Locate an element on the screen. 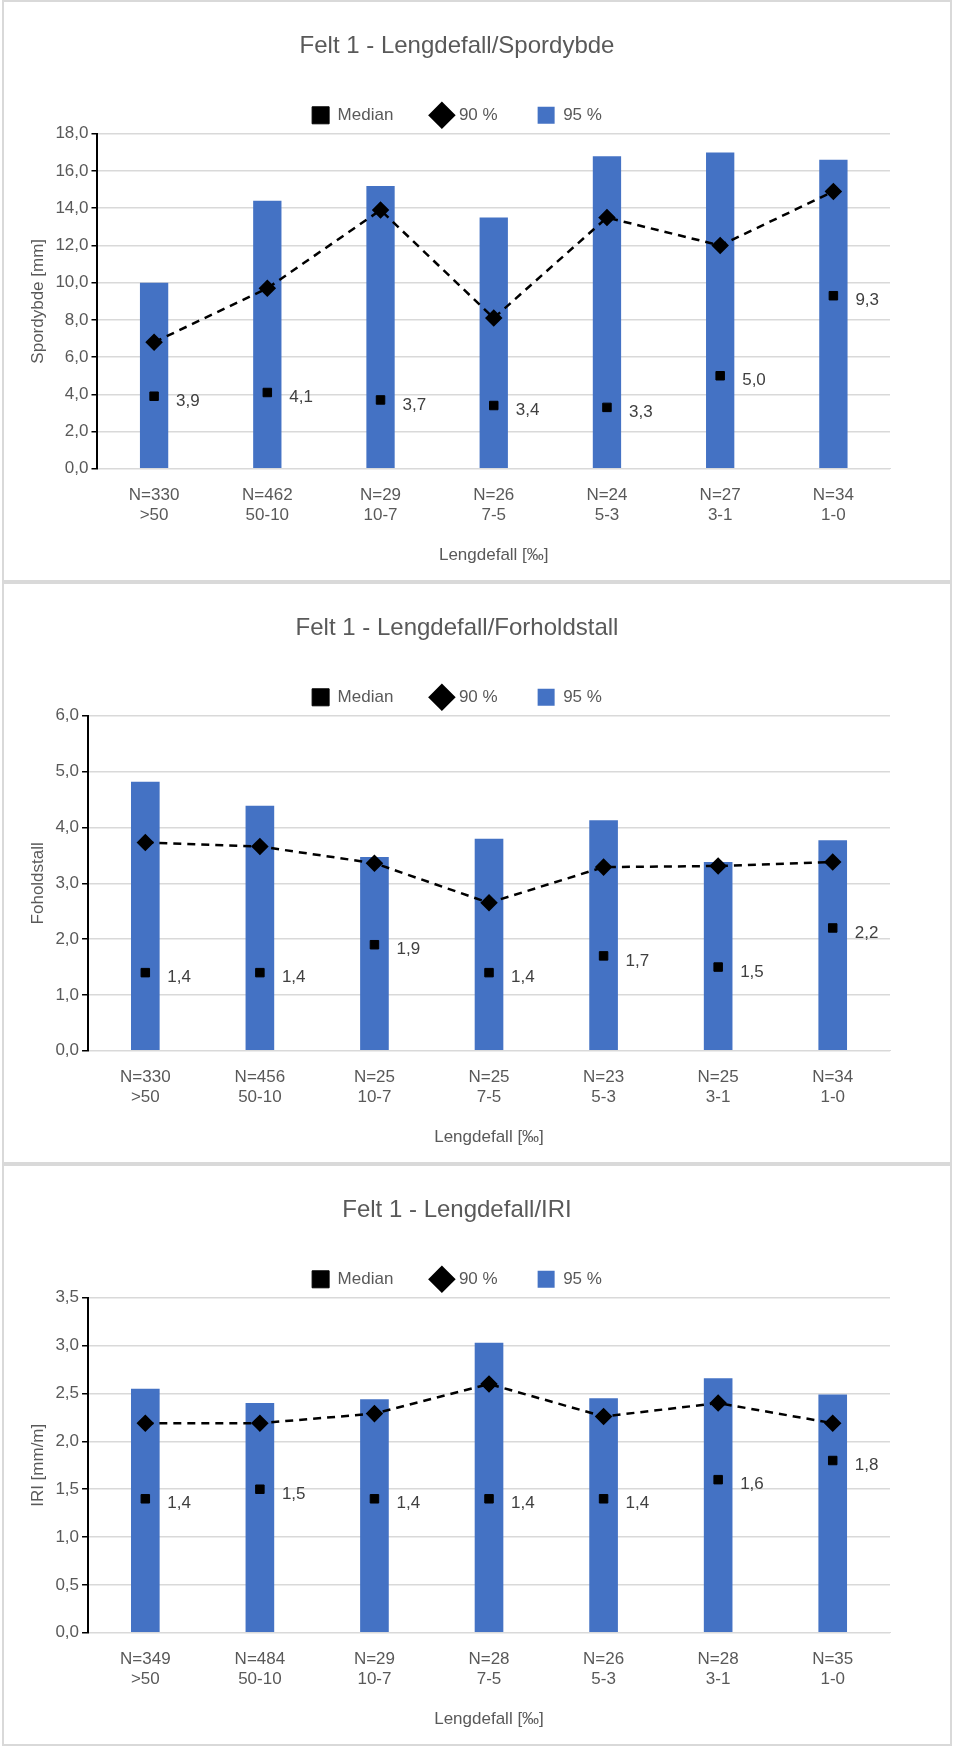 Image resolution: width=960 pixels, height=1758 pixels. x-tick-label: N=28 3-1 is located at coordinates (718, 1668).